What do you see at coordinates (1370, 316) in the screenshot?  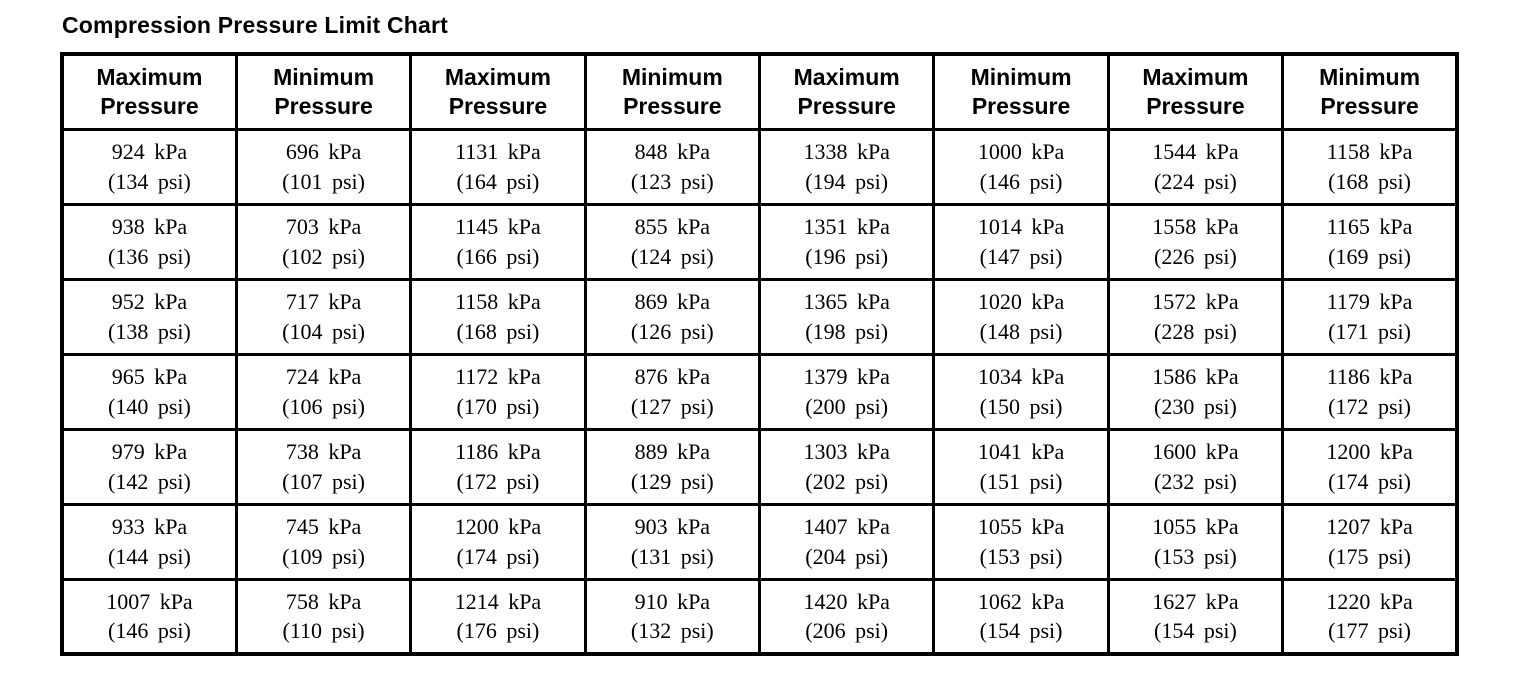 I see `pressure-cell: 1179 kPa (171 psi)` at bounding box center [1370, 316].